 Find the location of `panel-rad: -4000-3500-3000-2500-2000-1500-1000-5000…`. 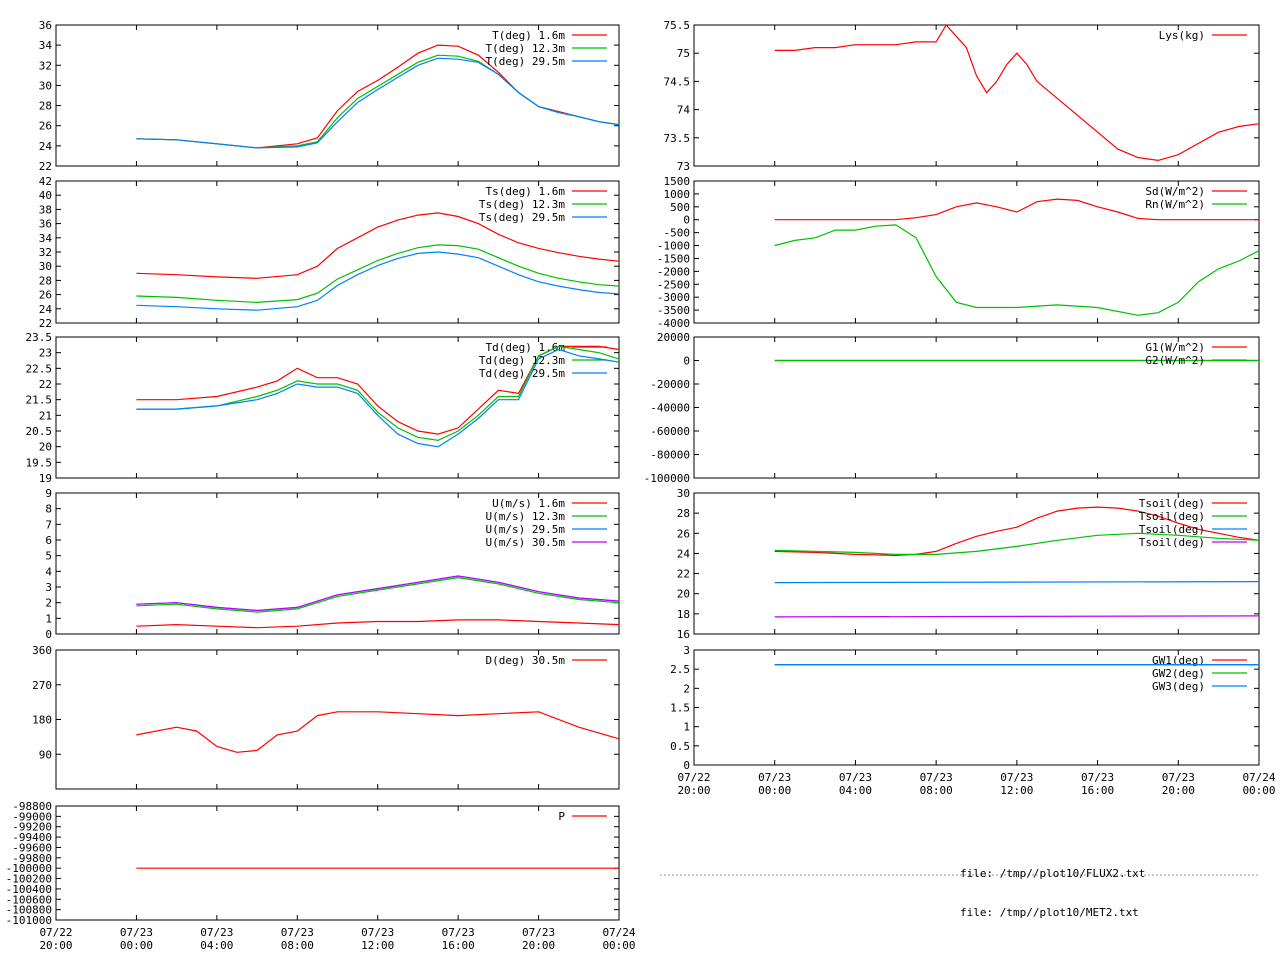

panel-rad: -4000-3500-3000-2500-2000-1500-1000-5000… is located at coordinates (958, 252).